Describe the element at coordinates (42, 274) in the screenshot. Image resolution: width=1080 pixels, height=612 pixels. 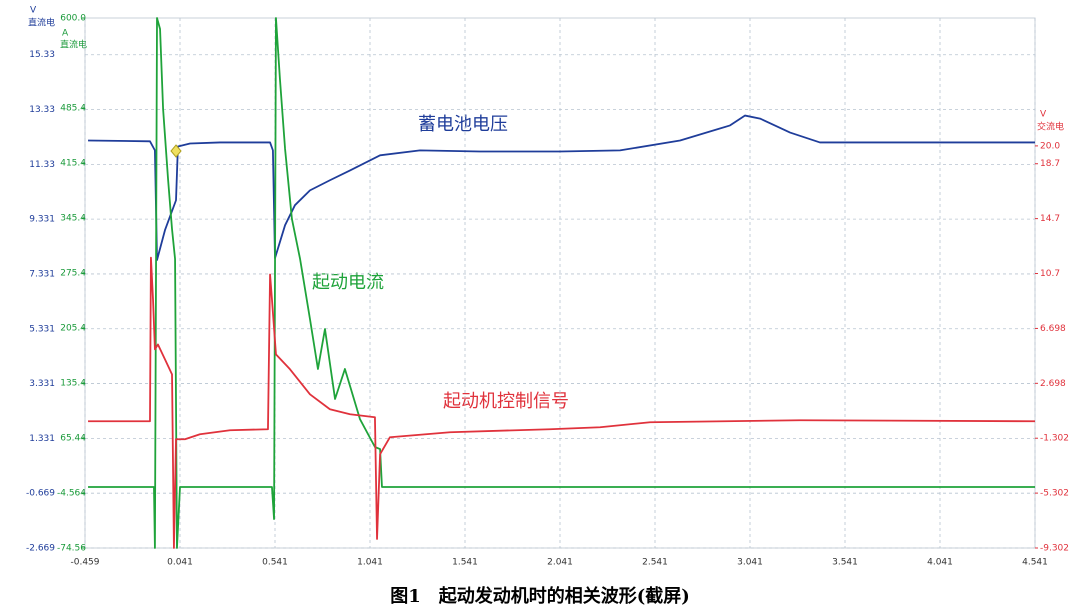
I see `y-tick-label: 7.331` at that location.